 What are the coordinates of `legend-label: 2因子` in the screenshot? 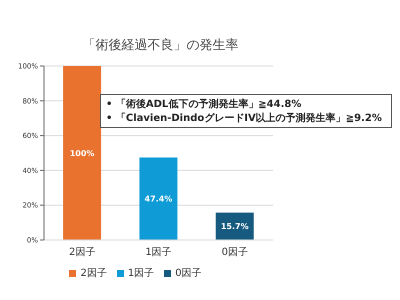 It's located at (93, 273).